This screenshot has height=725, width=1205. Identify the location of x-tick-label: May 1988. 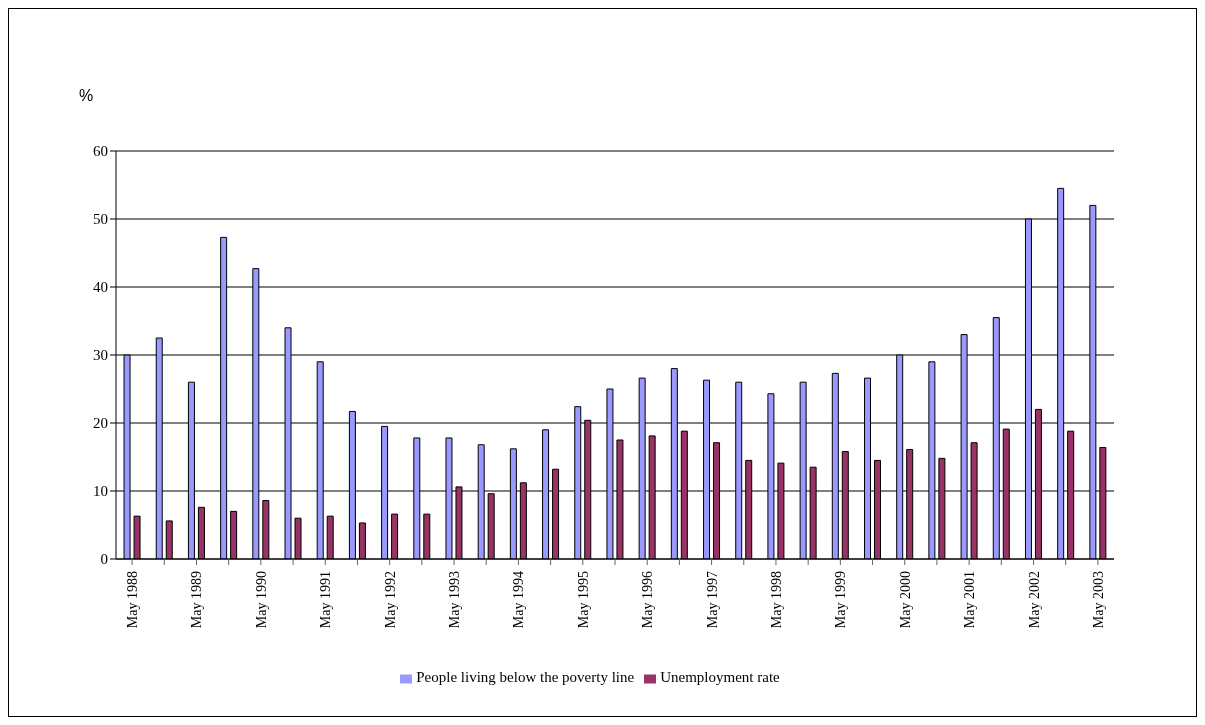
(133, 600).